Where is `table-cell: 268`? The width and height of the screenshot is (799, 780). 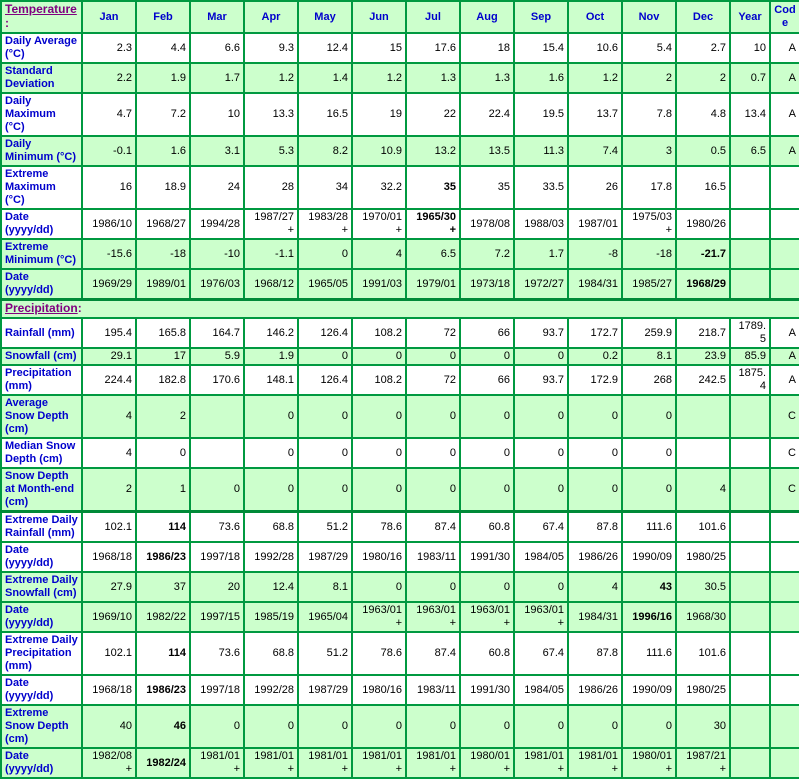 table-cell: 268 is located at coordinates (649, 380).